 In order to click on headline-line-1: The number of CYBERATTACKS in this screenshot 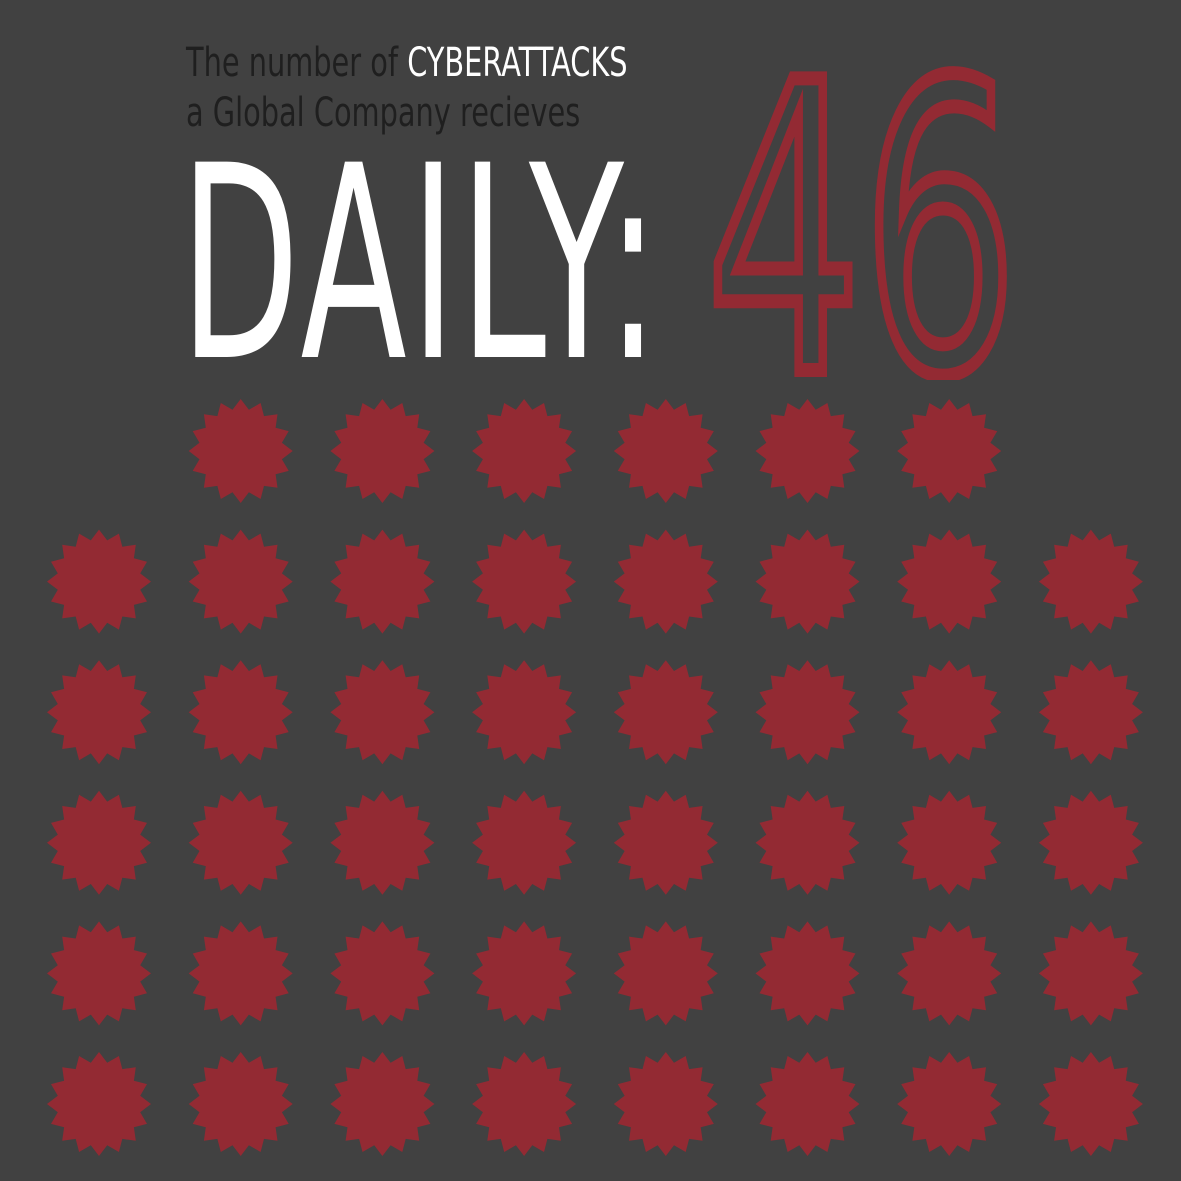, I will do `click(407, 63)`.